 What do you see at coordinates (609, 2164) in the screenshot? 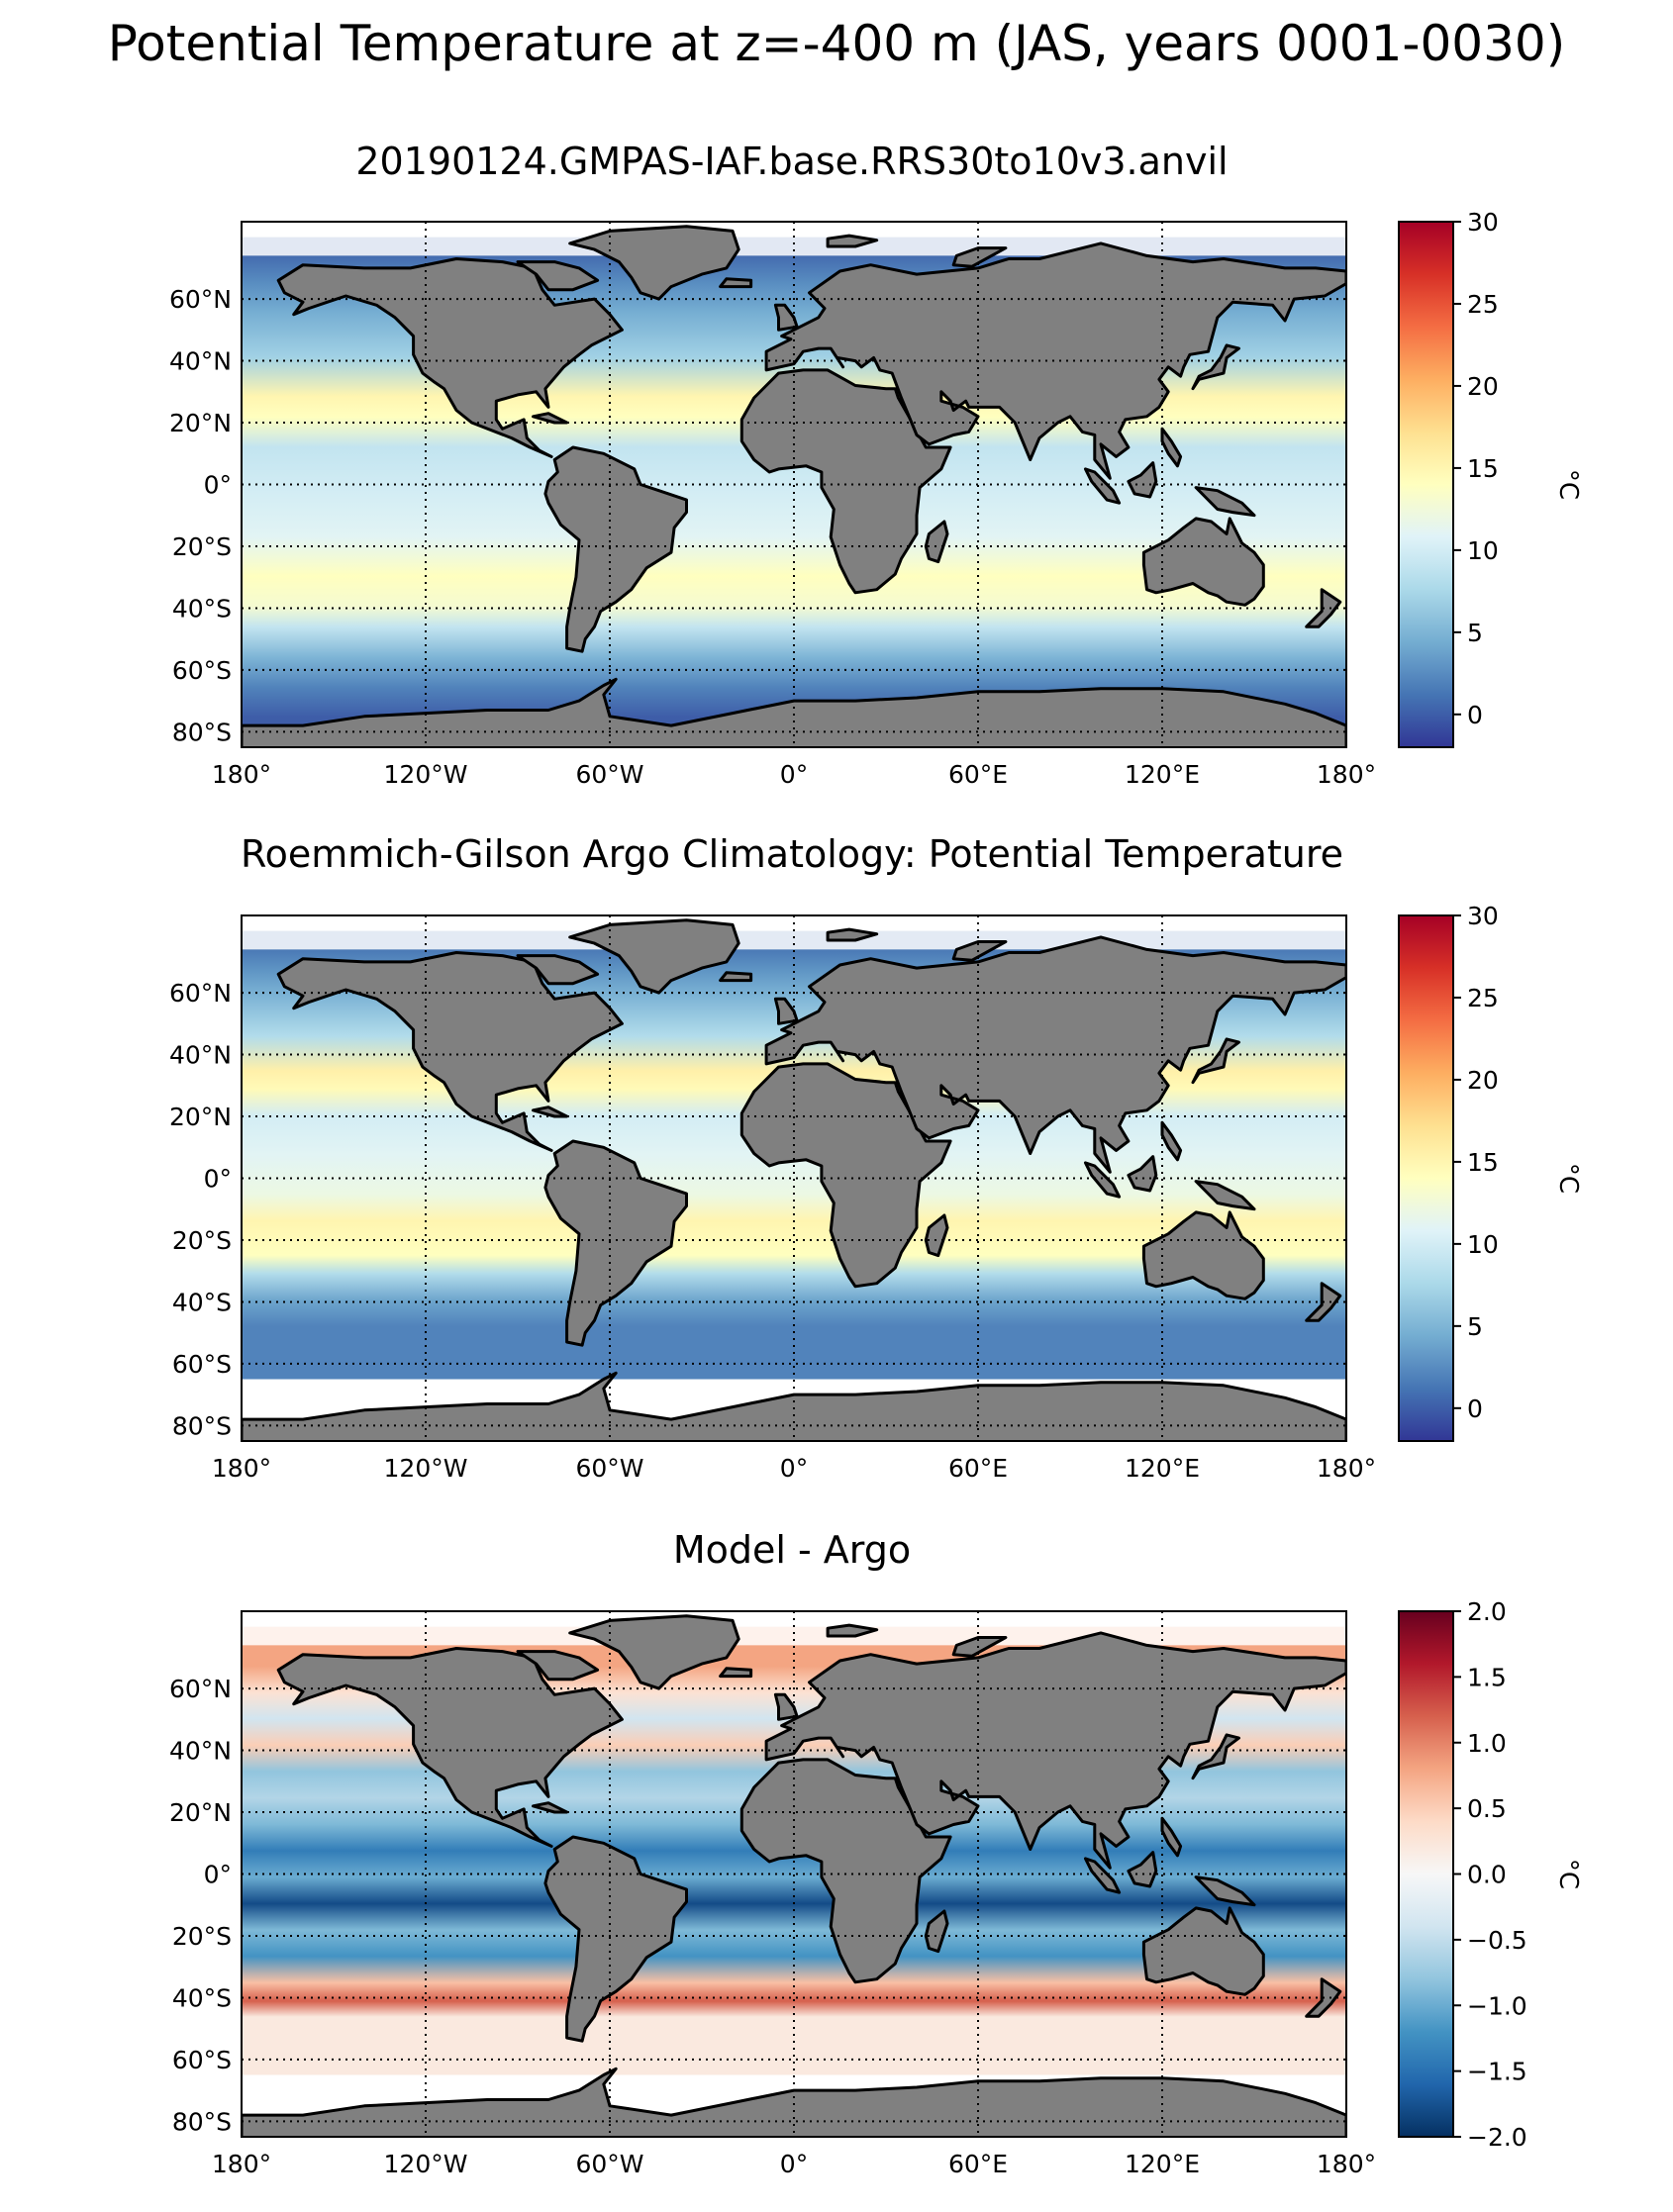
I see `x-tick-label: 60°W` at bounding box center [609, 2164].